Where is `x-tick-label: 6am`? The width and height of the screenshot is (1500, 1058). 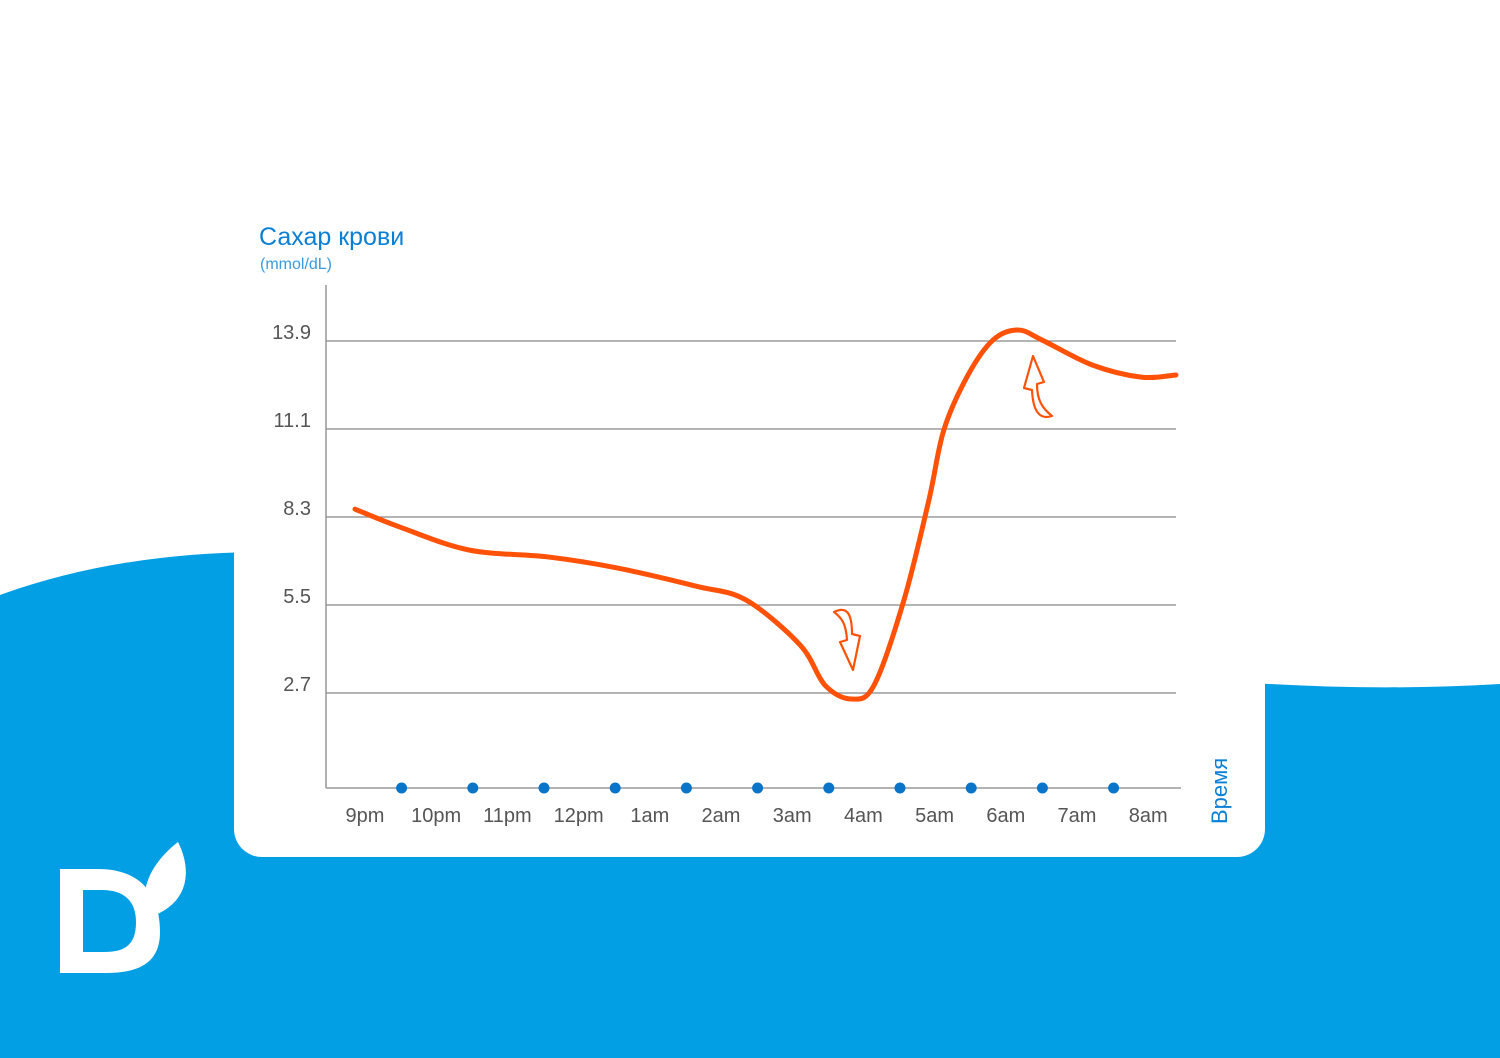
x-tick-label: 6am is located at coordinates (1005, 816).